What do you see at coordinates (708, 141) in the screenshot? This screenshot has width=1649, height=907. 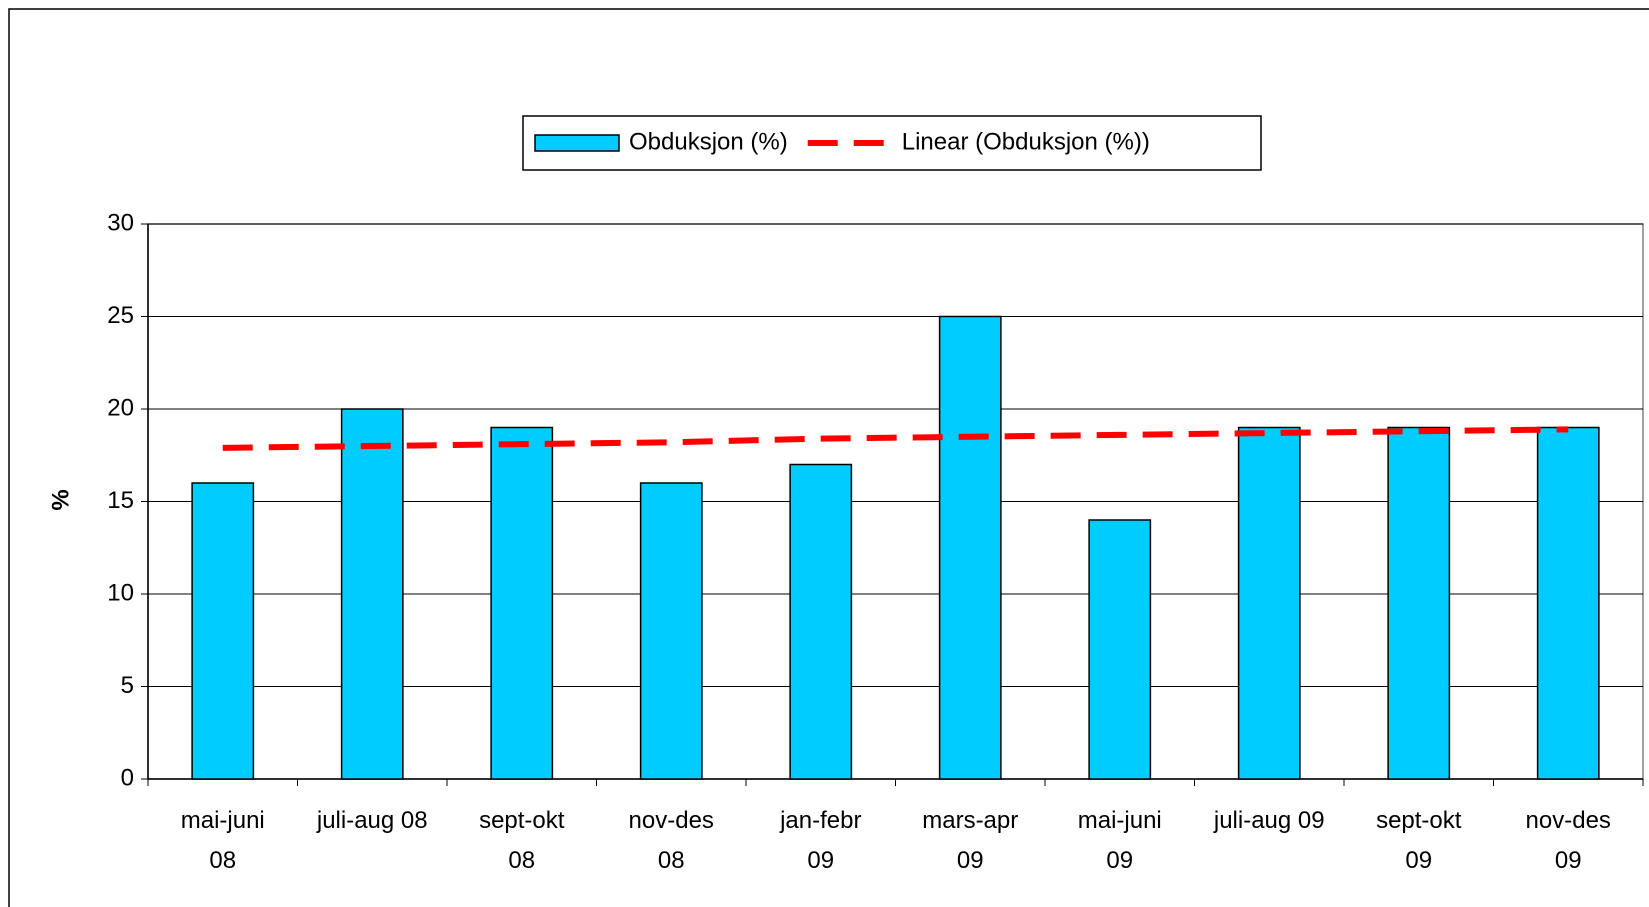 I see `legend-label: Obduksjon (%)` at bounding box center [708, 141].